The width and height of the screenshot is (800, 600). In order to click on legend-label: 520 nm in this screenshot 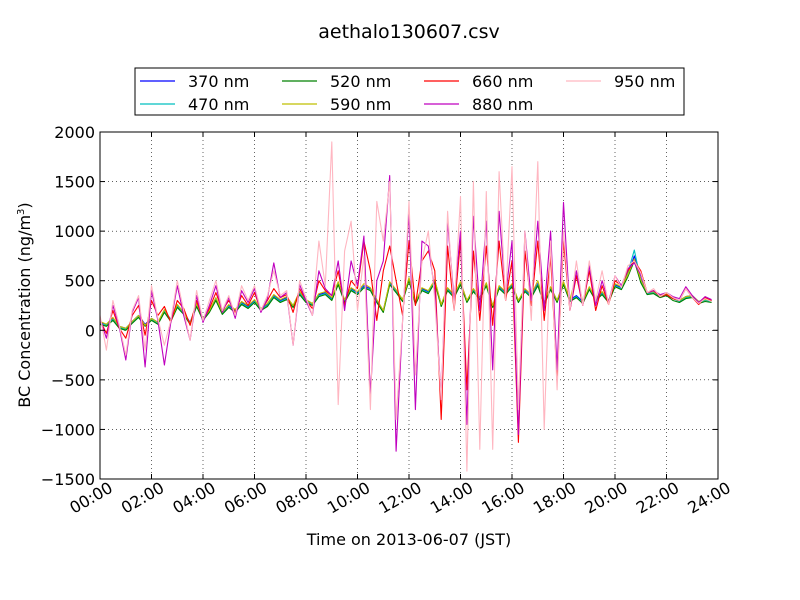, I will do `click(360, 81)`.